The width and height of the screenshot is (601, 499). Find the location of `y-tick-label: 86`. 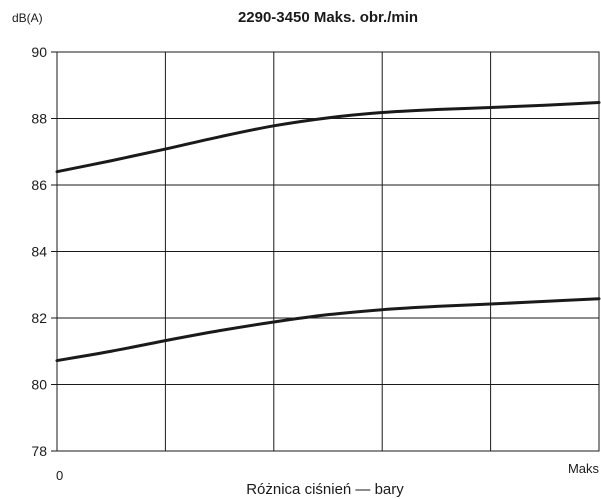

y-tick-label: 86 is located at coordinates (39, 185).